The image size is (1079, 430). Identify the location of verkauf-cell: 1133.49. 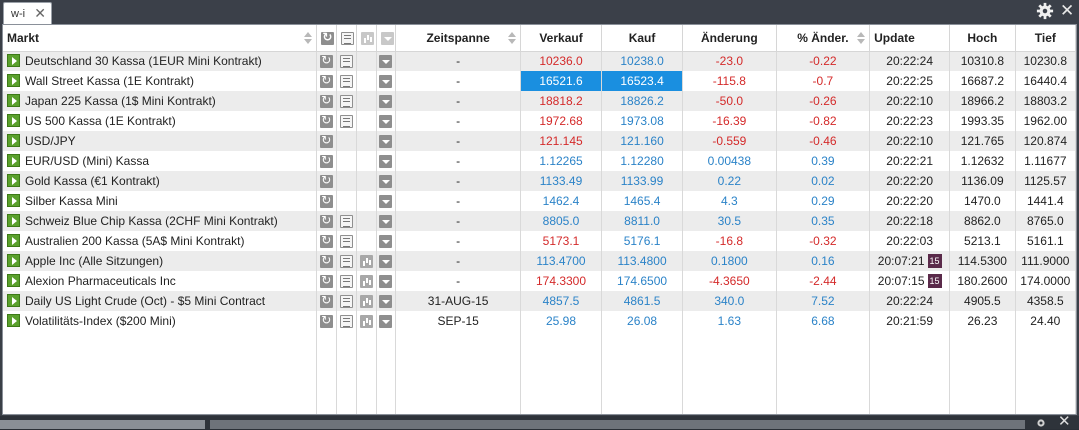
(561, 181).